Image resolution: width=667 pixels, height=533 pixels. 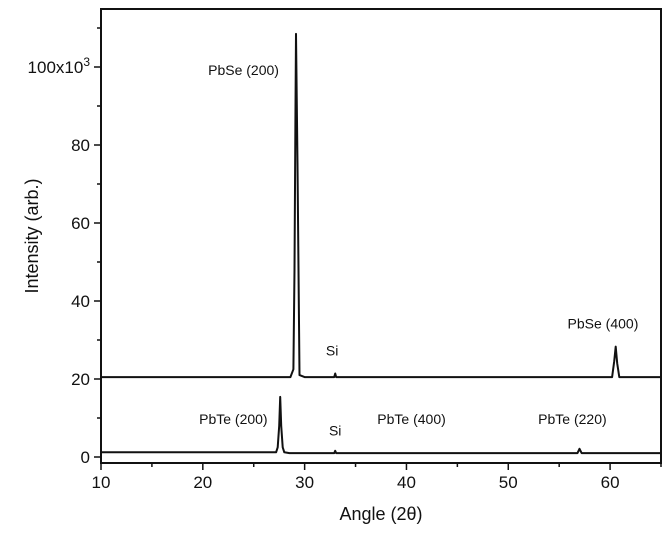 I want to click on peak-annotation: PbSe (200), so click(x=243, y=70).